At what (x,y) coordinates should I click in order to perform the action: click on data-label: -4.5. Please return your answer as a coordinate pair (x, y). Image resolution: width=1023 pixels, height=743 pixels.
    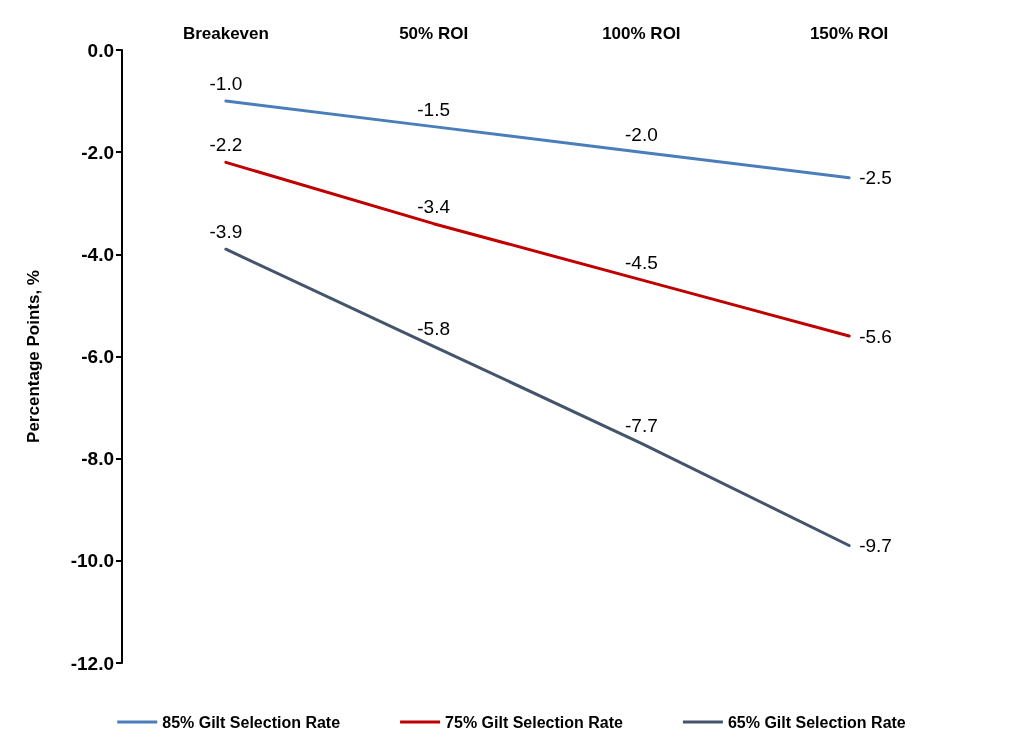
    Looking at the image, I should click on (641, 262).